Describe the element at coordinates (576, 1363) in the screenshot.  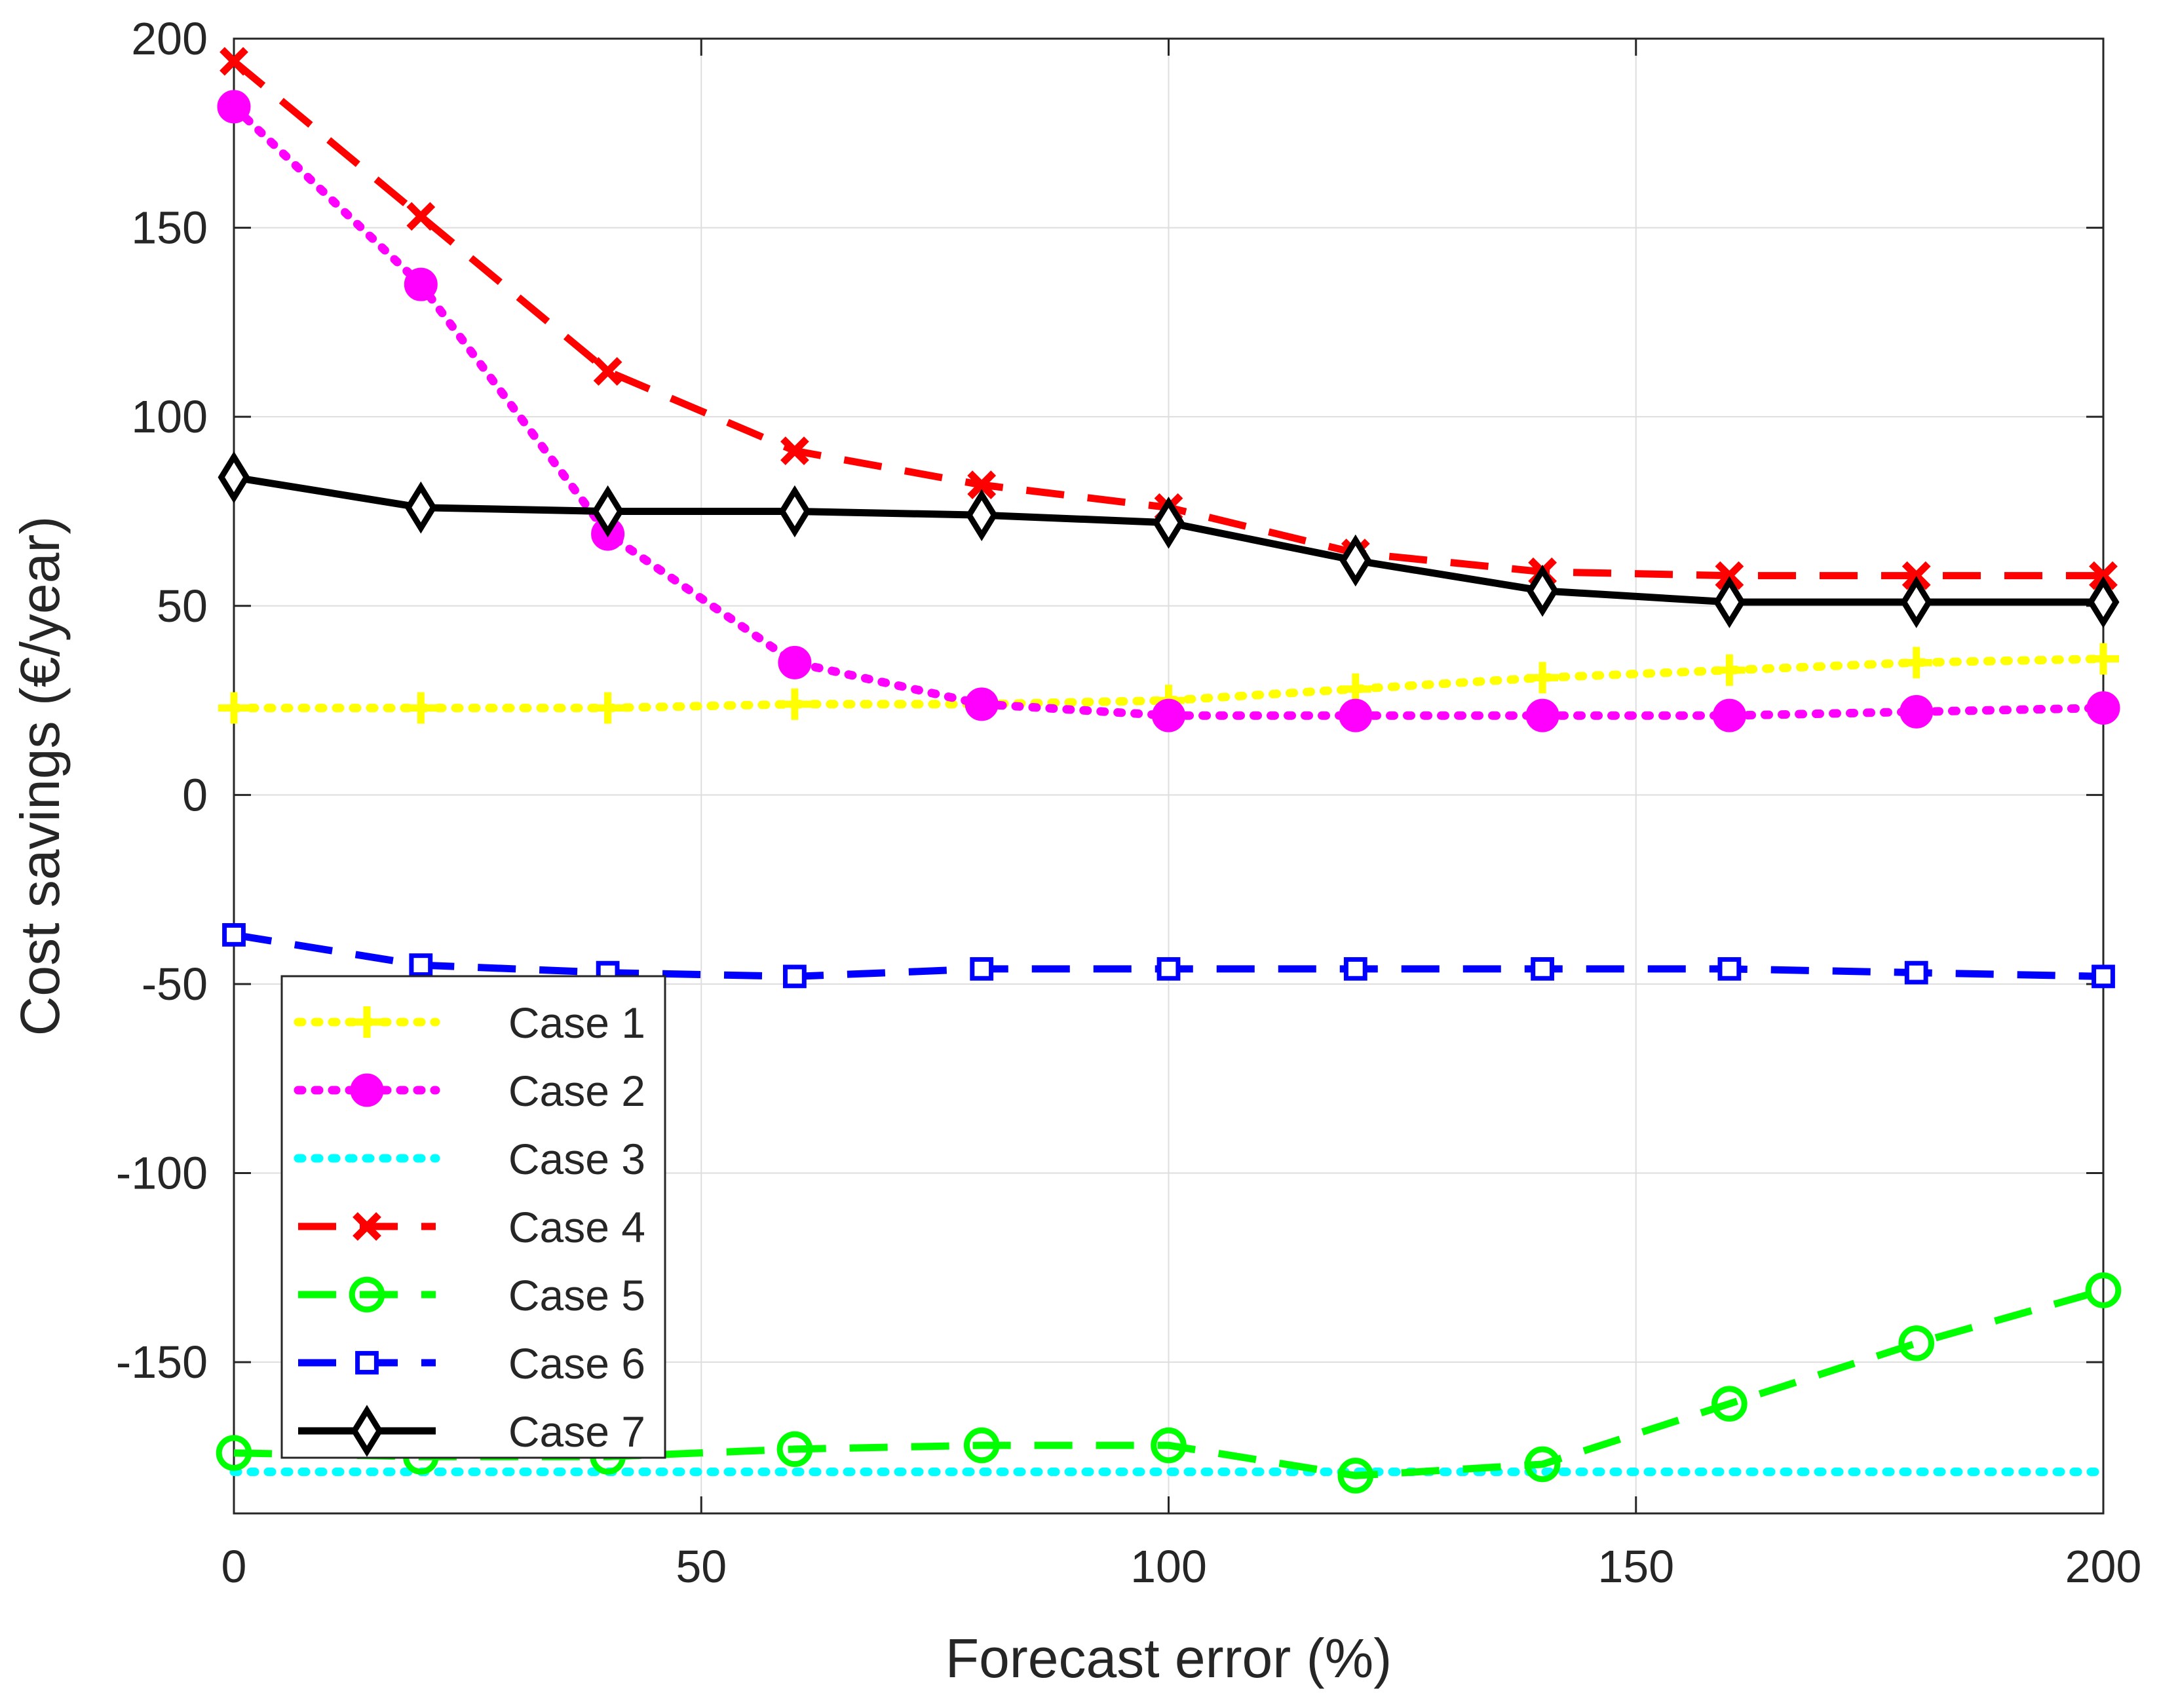
I see `legend-label-6: Case 6` at that location.